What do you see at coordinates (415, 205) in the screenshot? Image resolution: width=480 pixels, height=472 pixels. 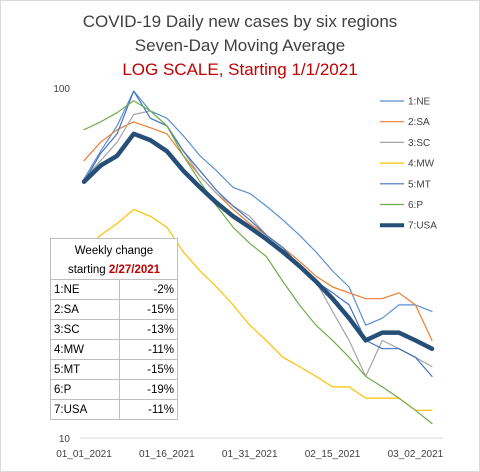 I see `legend-label: 6:P` at bounding box center [415, 205].